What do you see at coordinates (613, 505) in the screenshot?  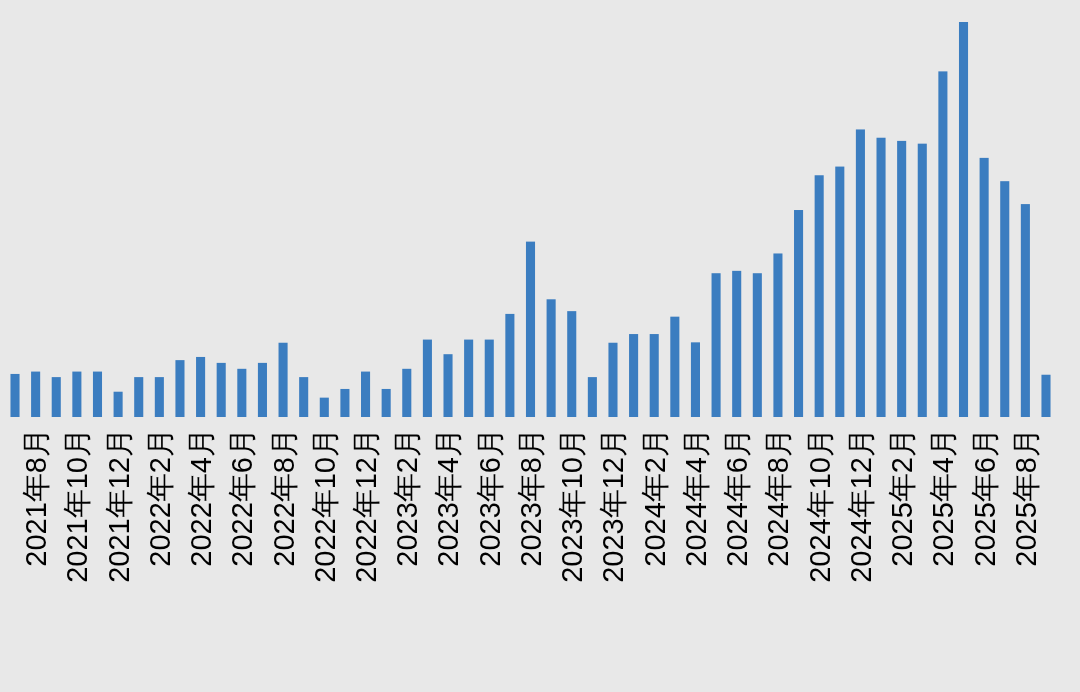 I see `x-tick-label: 2023年12月` at bounding box center [613, 505].